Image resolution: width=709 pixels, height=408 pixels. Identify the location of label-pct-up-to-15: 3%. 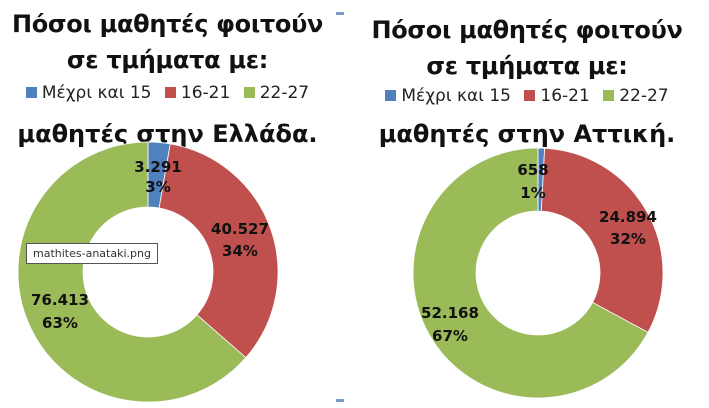
(157, 187).